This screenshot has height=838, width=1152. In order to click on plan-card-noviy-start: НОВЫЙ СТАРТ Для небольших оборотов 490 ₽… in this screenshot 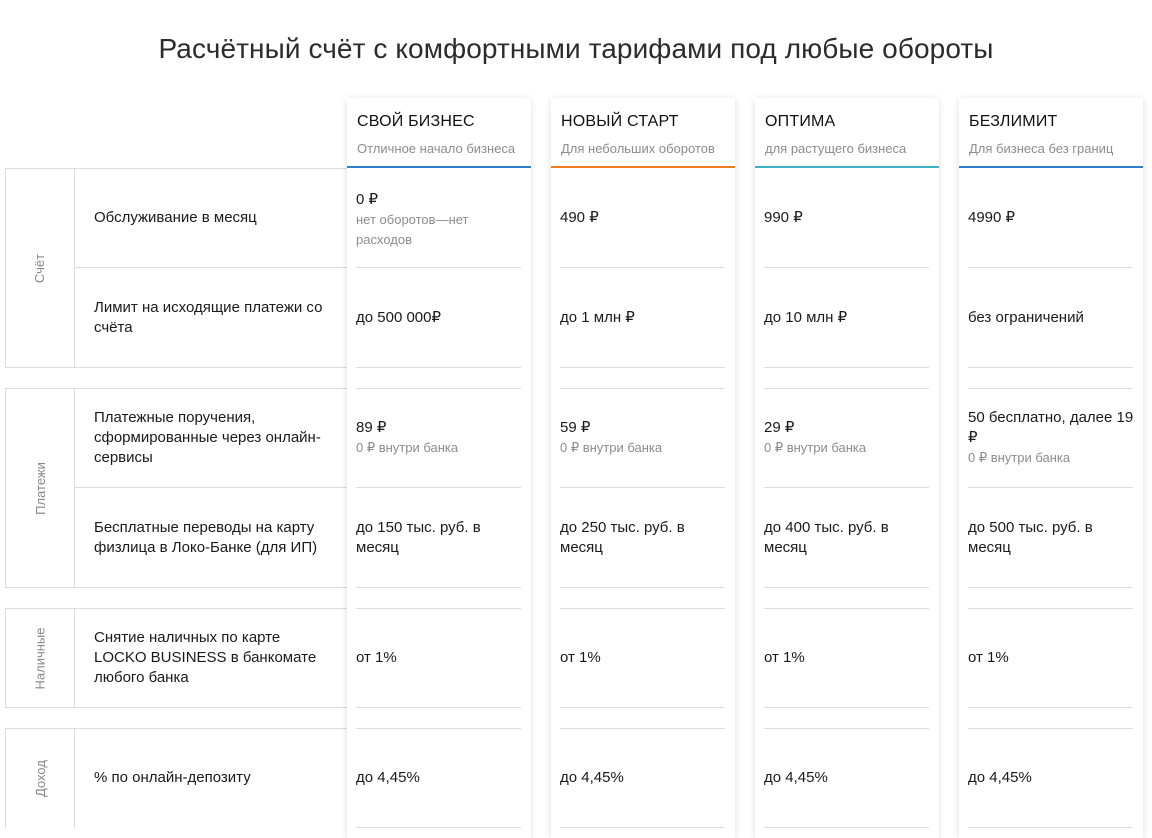, I will do `click(643, 468)`.